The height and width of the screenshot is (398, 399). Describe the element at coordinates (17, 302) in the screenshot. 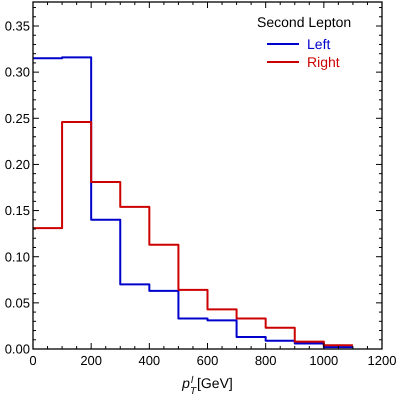

I see `y-tick-label: 0.05` at that location.